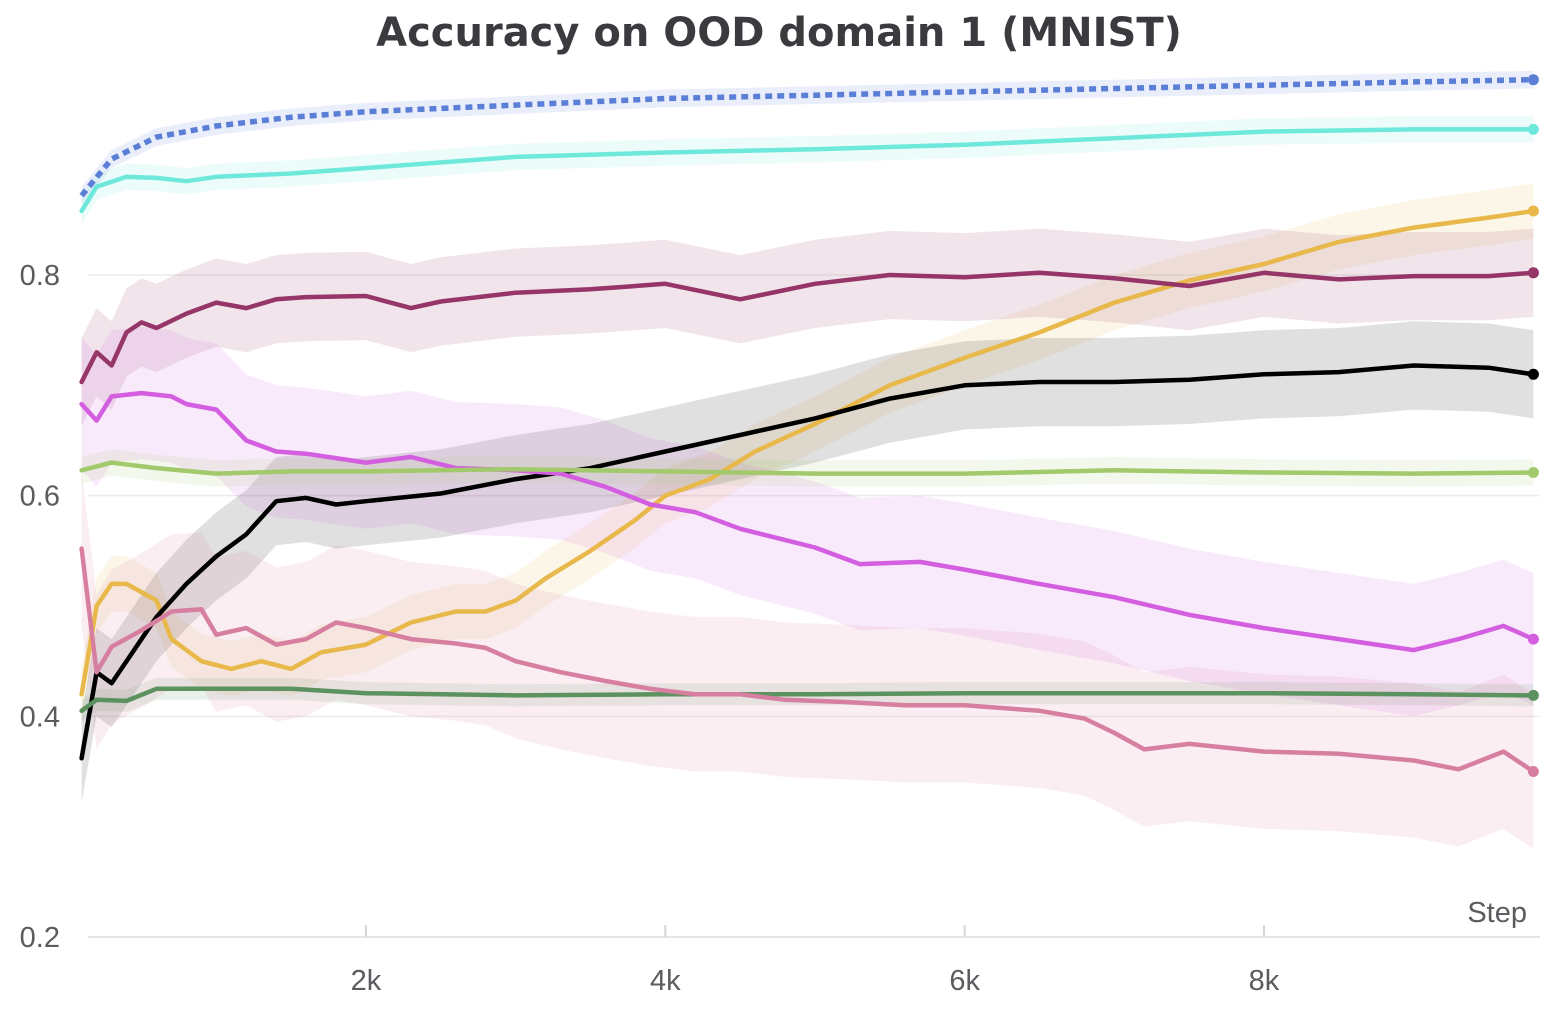  Describe the element at coordinates (779, 33) in the screenshot. I see `chart-title: Accuracy on OOD domain 1 (MNIST)` at that location.